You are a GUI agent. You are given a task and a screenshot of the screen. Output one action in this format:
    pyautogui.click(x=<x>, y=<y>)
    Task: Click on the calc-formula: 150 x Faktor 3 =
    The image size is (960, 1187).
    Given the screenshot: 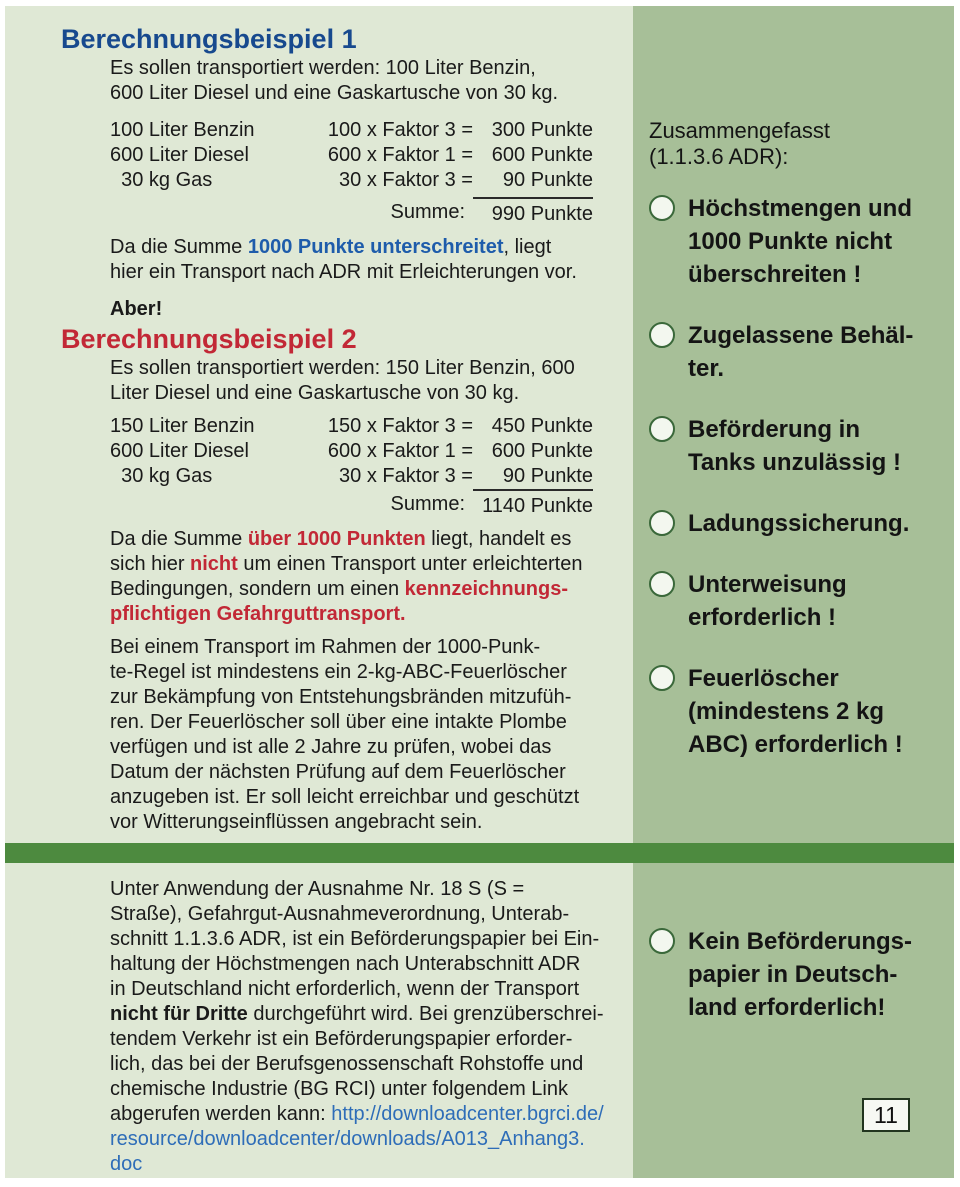 What is the action you would take?
    pyautogui.click(x=400, y=426)
    